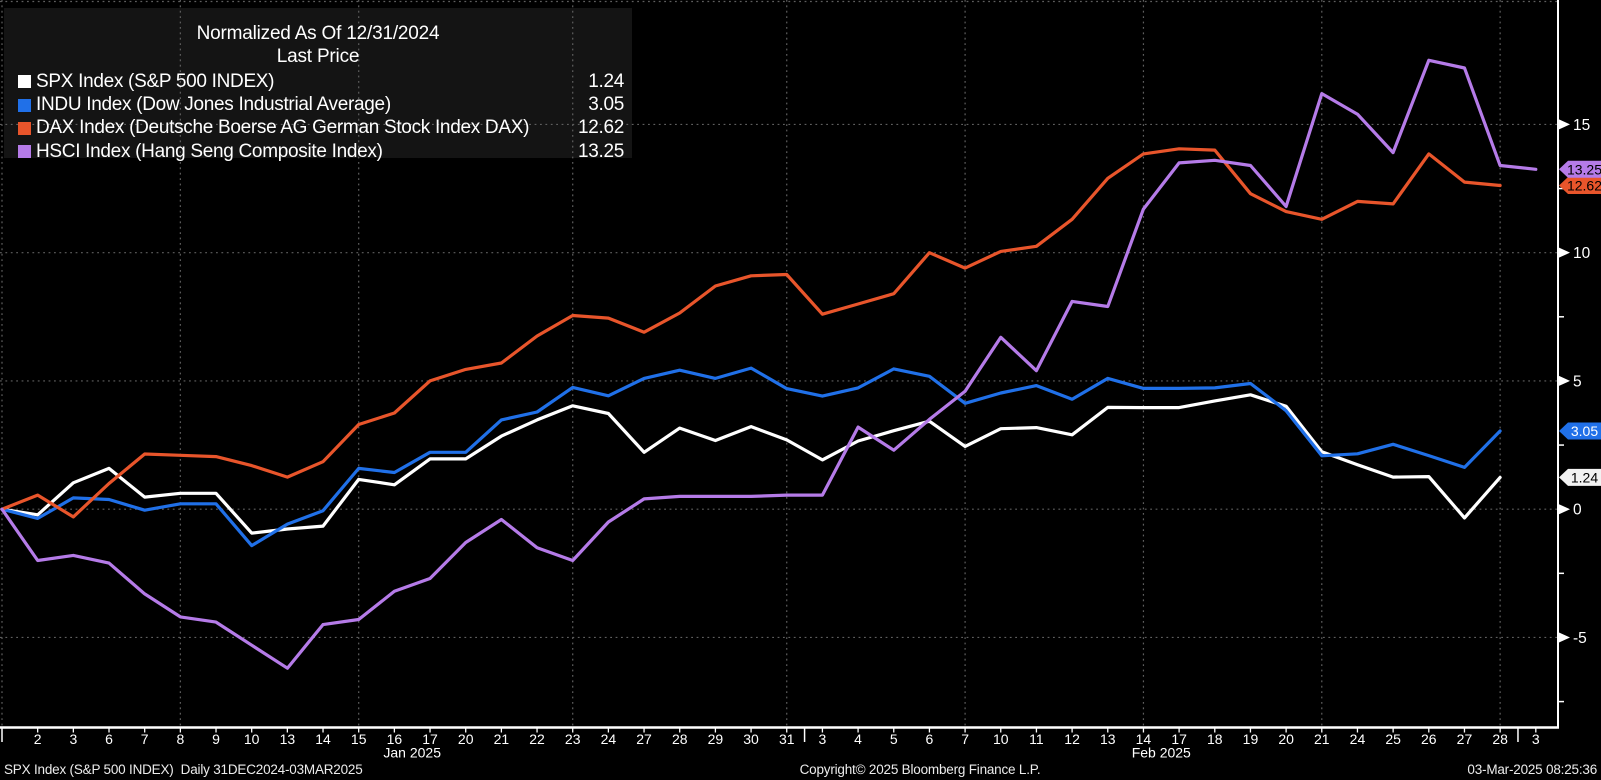  I want to click on x-tick-label: 5, so click(894, 739).